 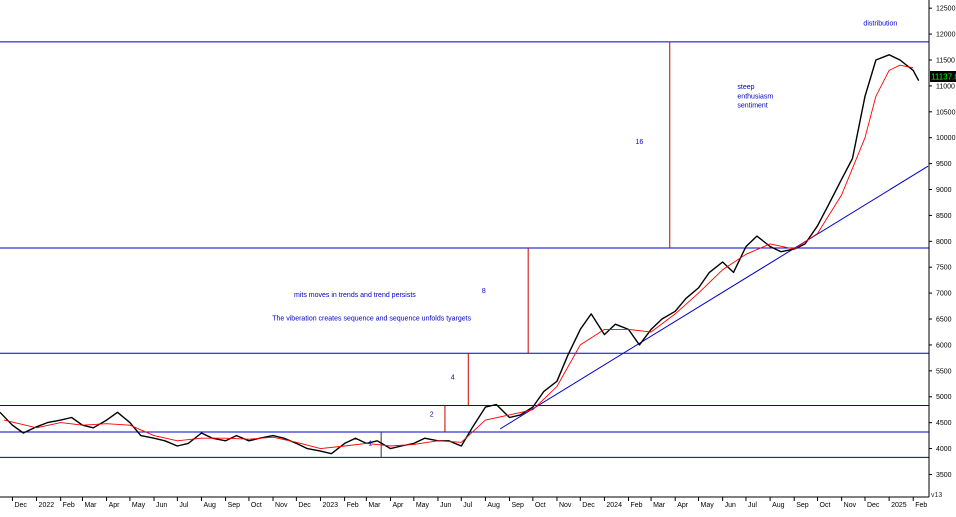 What do you see at coordinates (467, 505) in the screenshot?
I see `x-tick-label-19: Jul` at bounding box center [467, 505].